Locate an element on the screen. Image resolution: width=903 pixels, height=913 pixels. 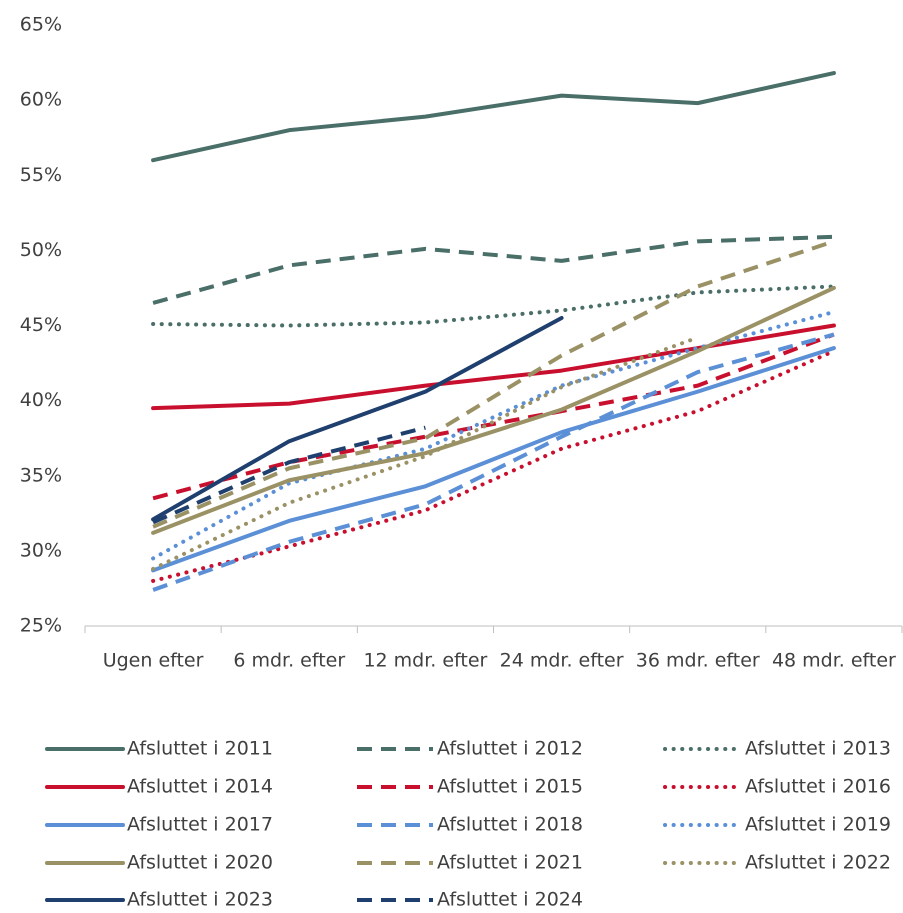
legend-label: Afsluttet i 2018 is located at coordinates (510, 825).